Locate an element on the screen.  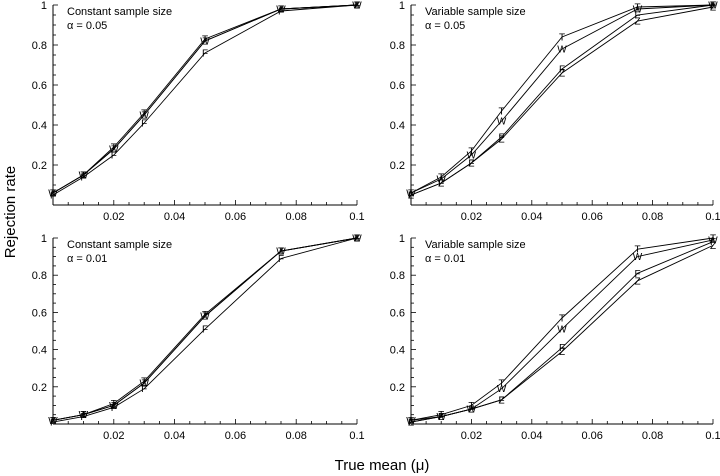
panel-subtitle: α = 0.01 is located at coordinates (445, 259).